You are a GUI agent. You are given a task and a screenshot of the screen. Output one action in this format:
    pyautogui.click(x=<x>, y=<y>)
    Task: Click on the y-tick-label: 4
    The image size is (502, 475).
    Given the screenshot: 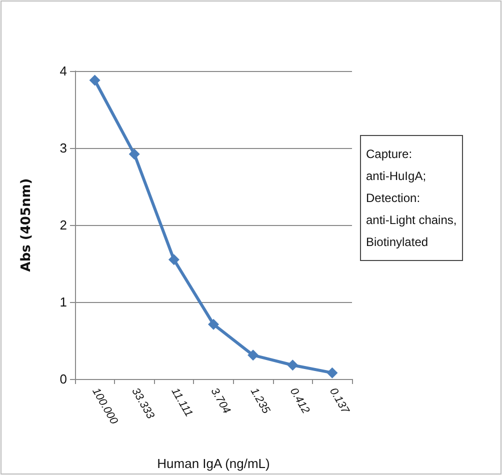 What is the action you would take?
    pyautogui.click(x=63, y=71)
    